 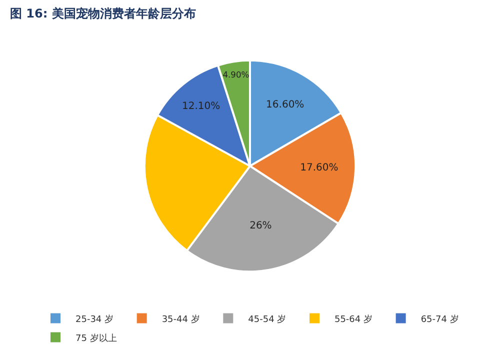 What do you see at coordinates (353, 319) in the screenshot?
I see `legend-label: 55-64 岁` at bounding box center [353, 319].